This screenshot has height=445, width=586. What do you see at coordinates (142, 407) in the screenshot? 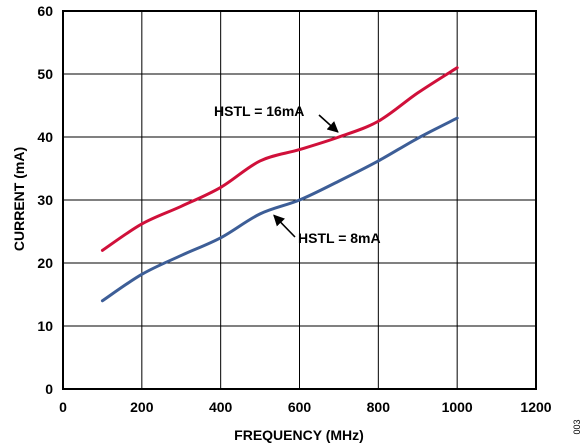
I see `x-tick-label: 200` at bounding box center [142, 407].